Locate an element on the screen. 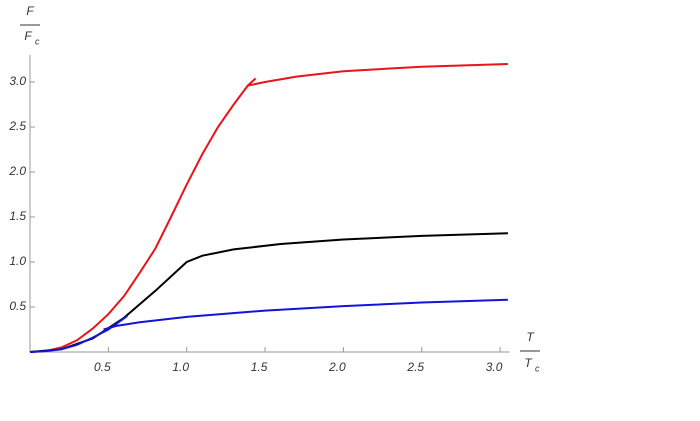  x-label-num: T is located at coordinates (530, 337).